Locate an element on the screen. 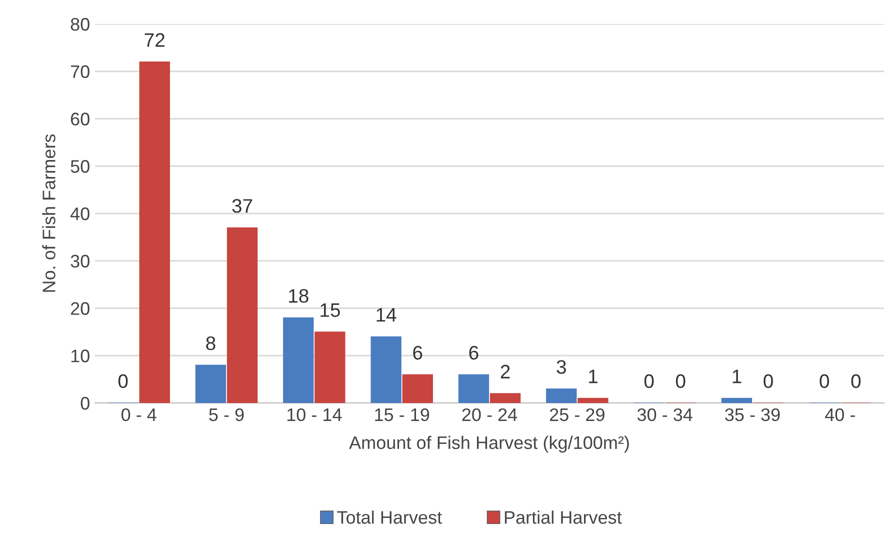  y-tick-label: 10 is located at coordinates (80, 356).